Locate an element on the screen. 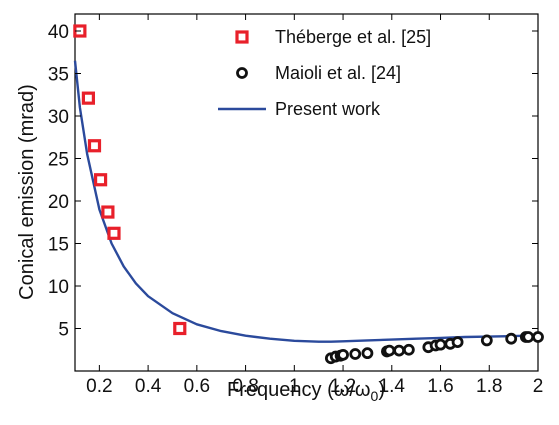 The height and width of the screenshot is (425, 559). x-tick-label: 0.8 is located at coordinates (245, 386).